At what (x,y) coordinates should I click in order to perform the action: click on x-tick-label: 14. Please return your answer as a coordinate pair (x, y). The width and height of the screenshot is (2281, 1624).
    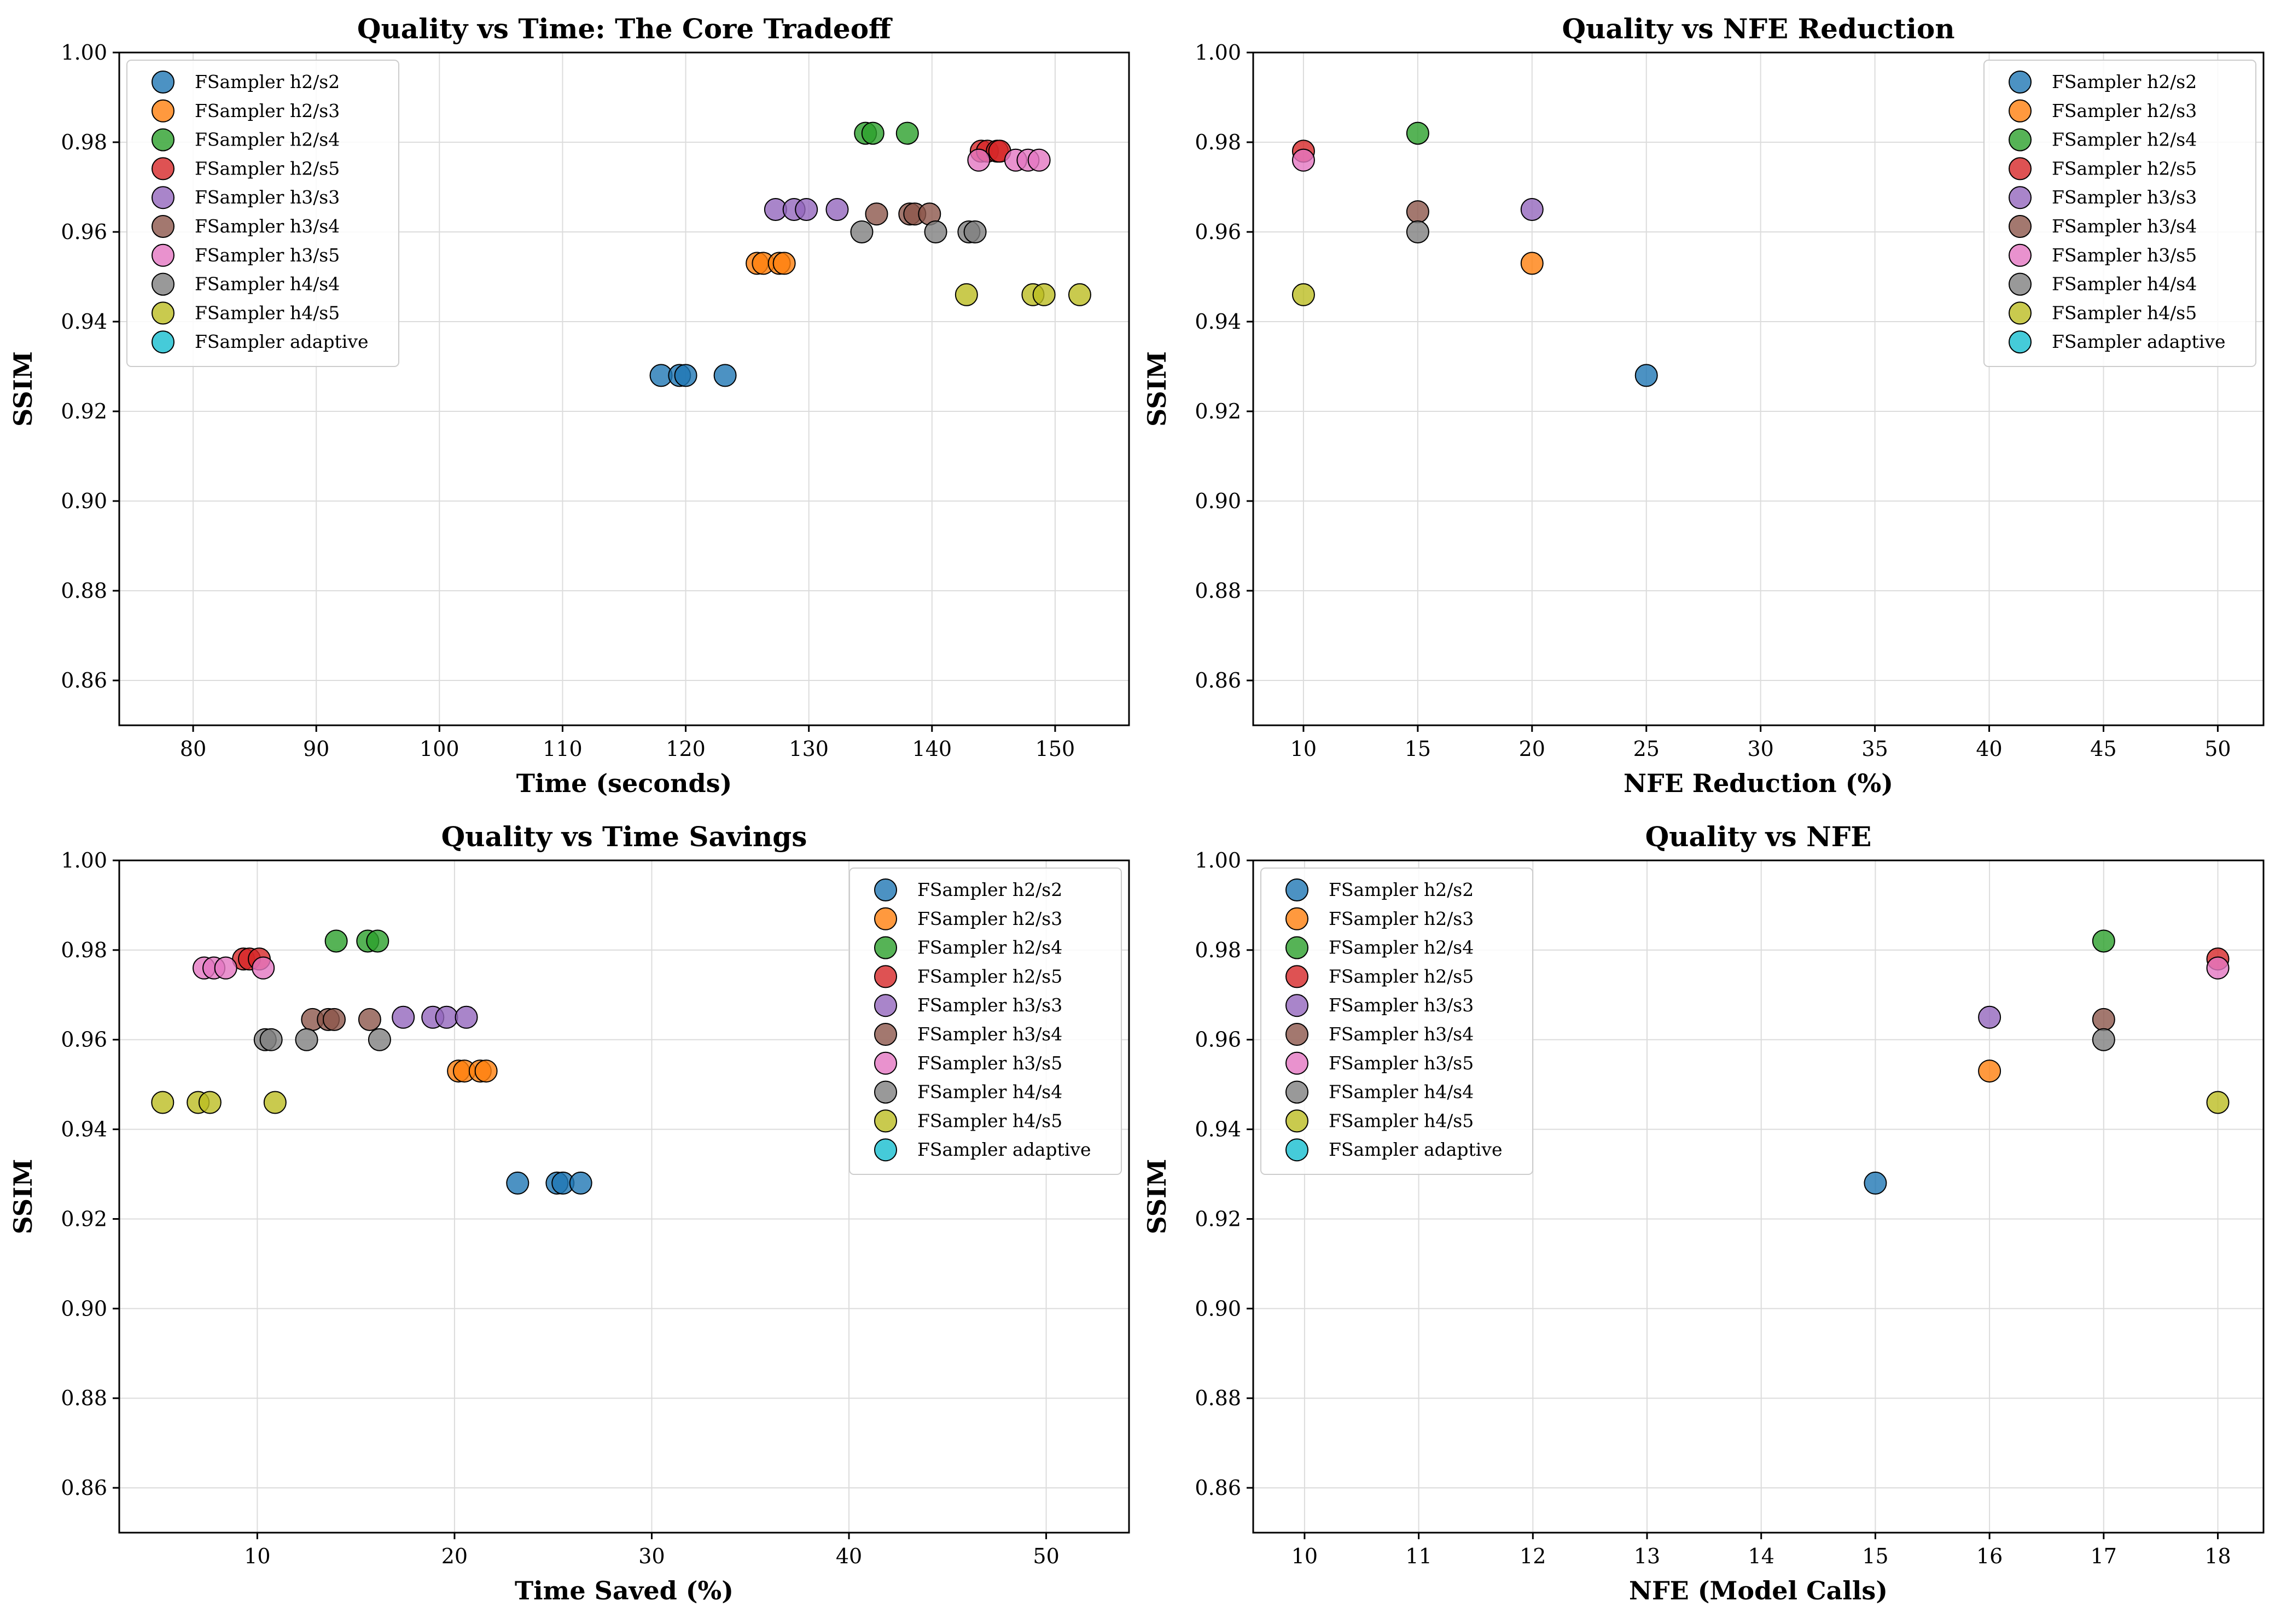
    Looking at the image, I should click on (1761, 1556).